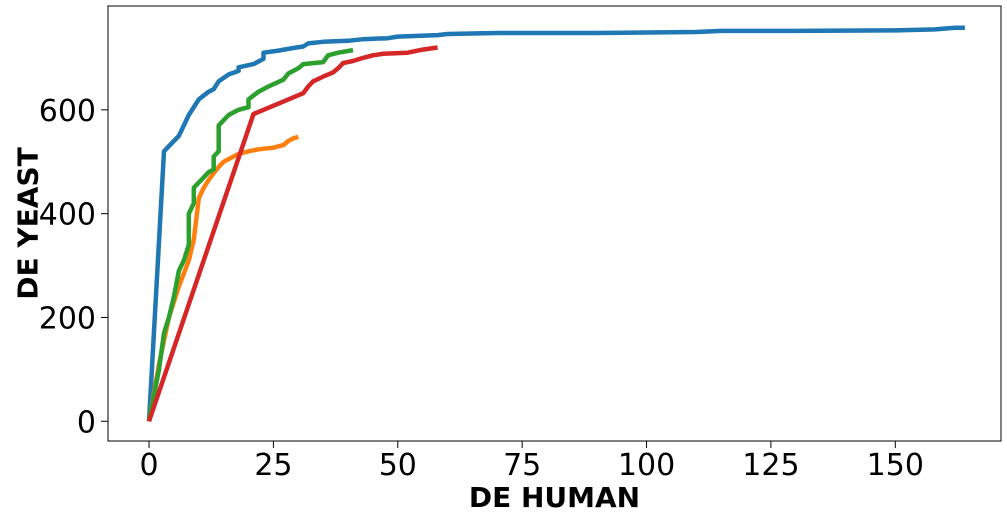 The width and height of the screenshot is (1007, 519). What do you see at coordinates (522, 465) in the screenshot?
I see `x-tick-label: 75` at bounding box center [522, 465].